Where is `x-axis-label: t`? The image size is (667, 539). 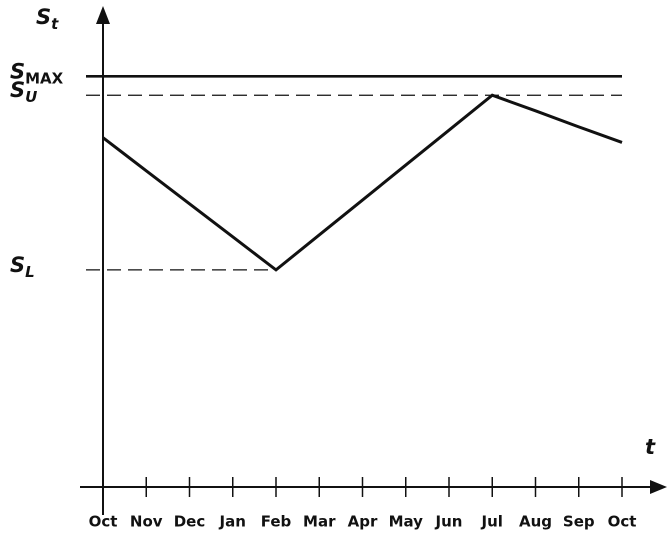 x-axis-label: t is located at coordinates (650, 447).